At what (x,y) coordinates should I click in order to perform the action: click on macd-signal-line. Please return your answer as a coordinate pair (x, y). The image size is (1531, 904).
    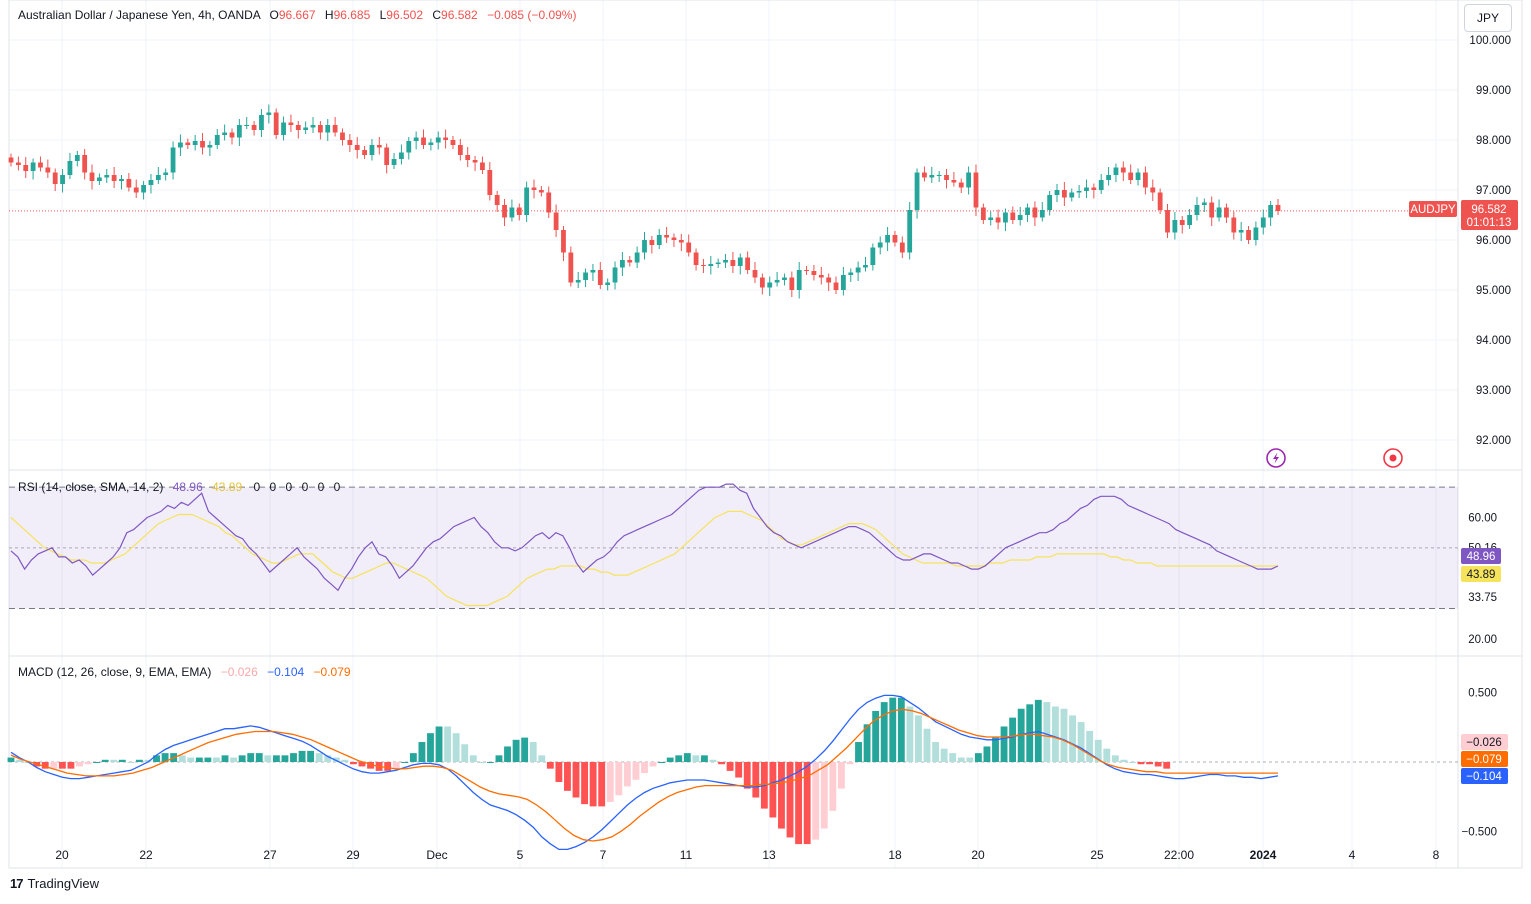
    Looking at the image, I should click on (644, 775).